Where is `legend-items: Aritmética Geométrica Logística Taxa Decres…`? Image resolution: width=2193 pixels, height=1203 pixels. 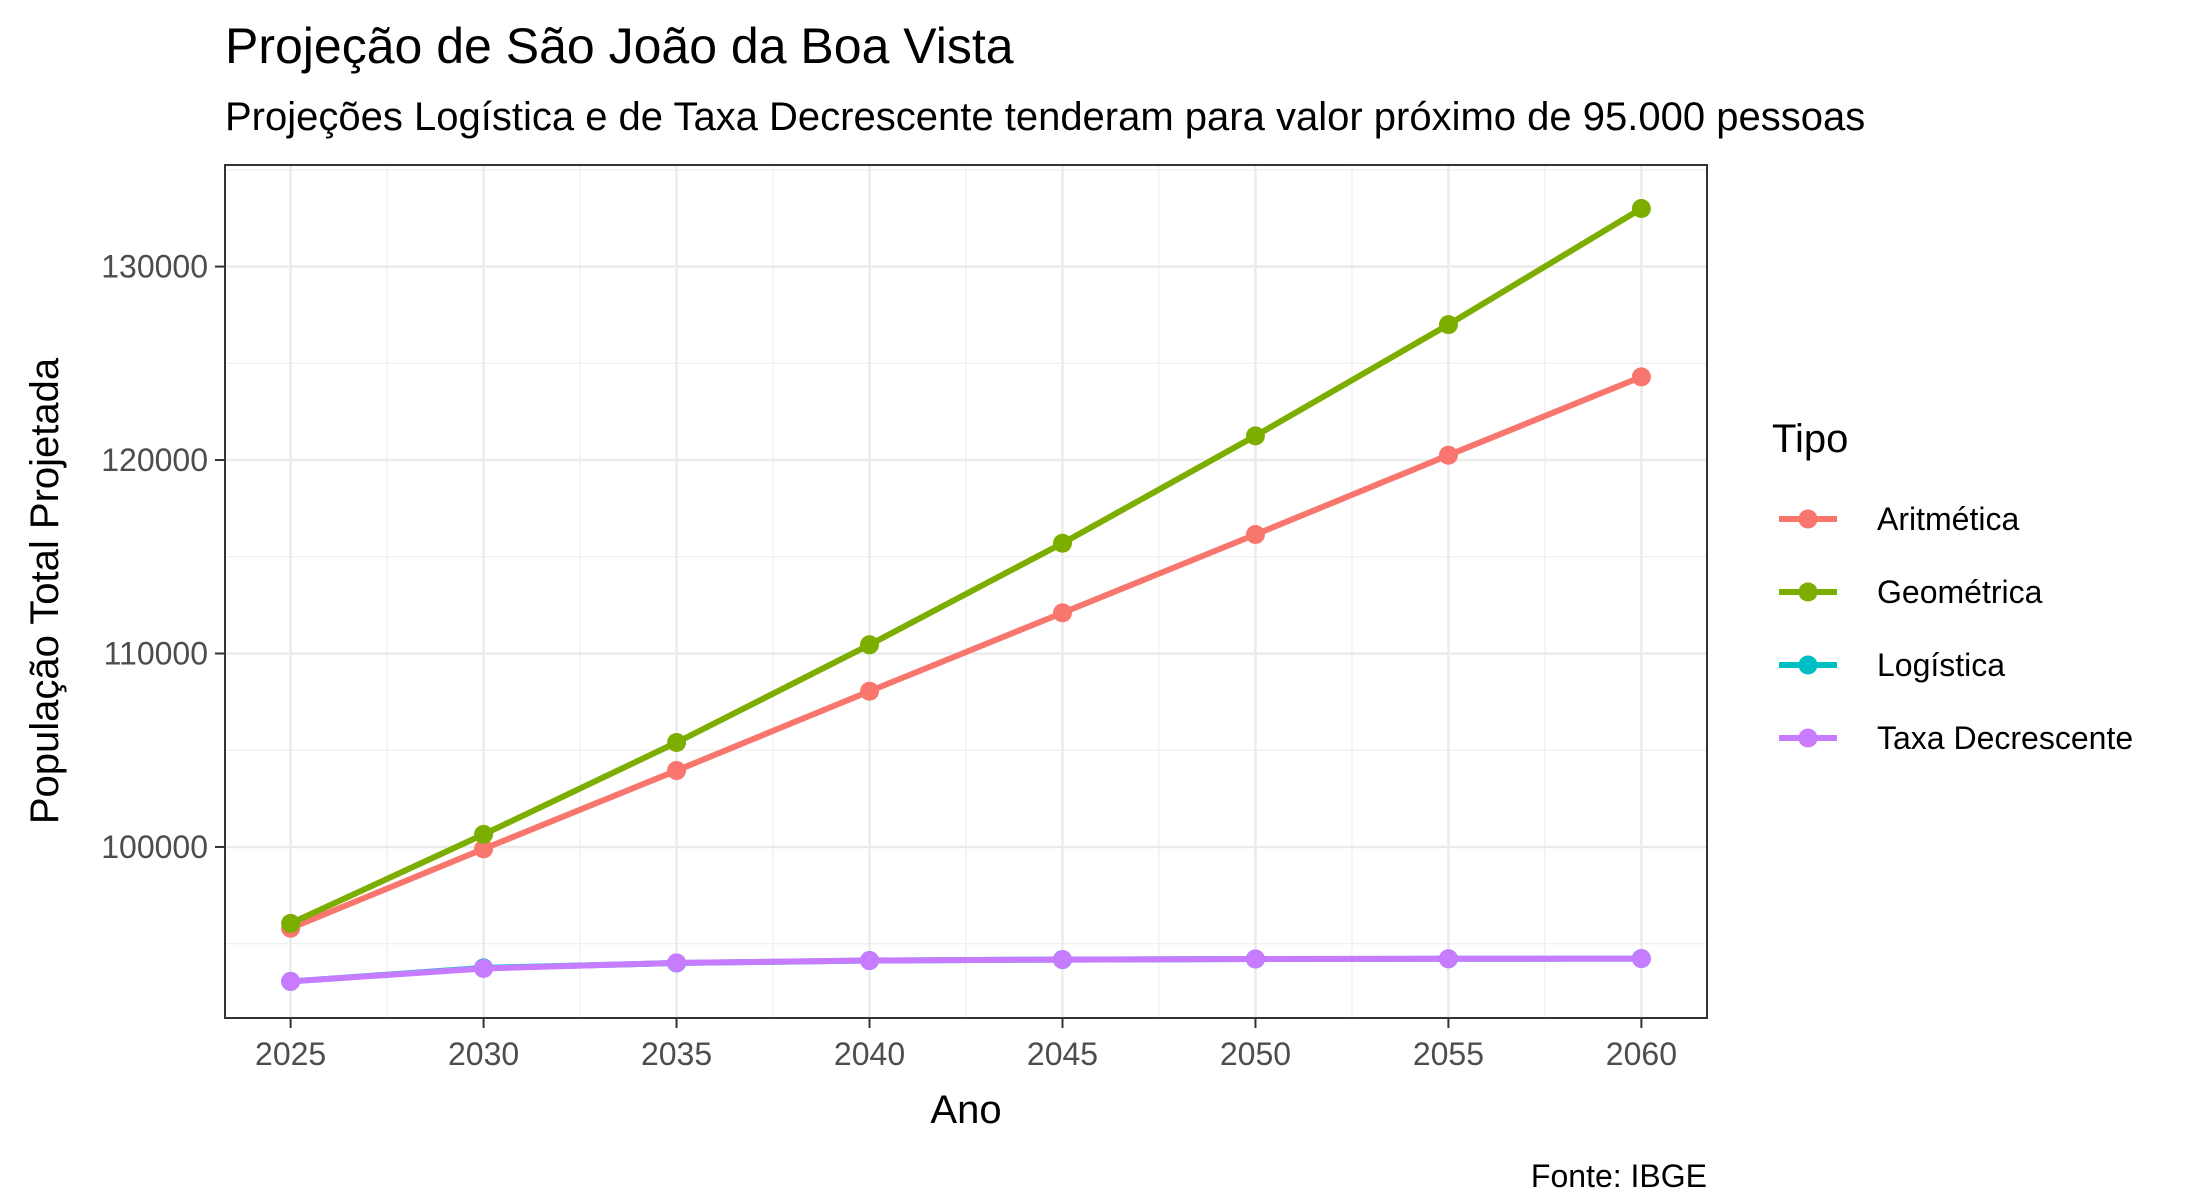
legend-items: Aritmética Geométrica Logística Taxa Decres… is located at coordinates (1952, 628).